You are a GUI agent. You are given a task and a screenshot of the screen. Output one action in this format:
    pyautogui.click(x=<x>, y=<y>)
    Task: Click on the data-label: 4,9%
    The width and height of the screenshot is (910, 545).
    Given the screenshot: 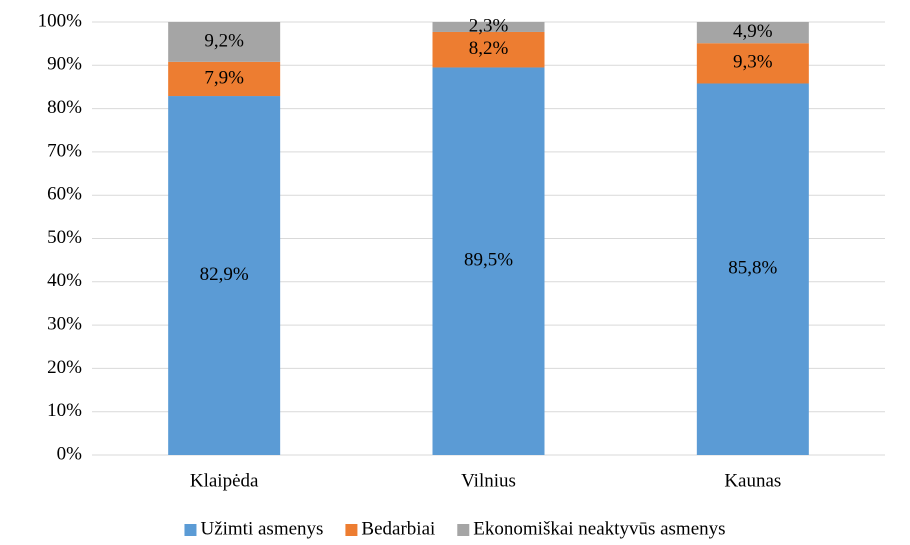 What is the action you would take?
    pyautogui.click(x=753, y=31)
    